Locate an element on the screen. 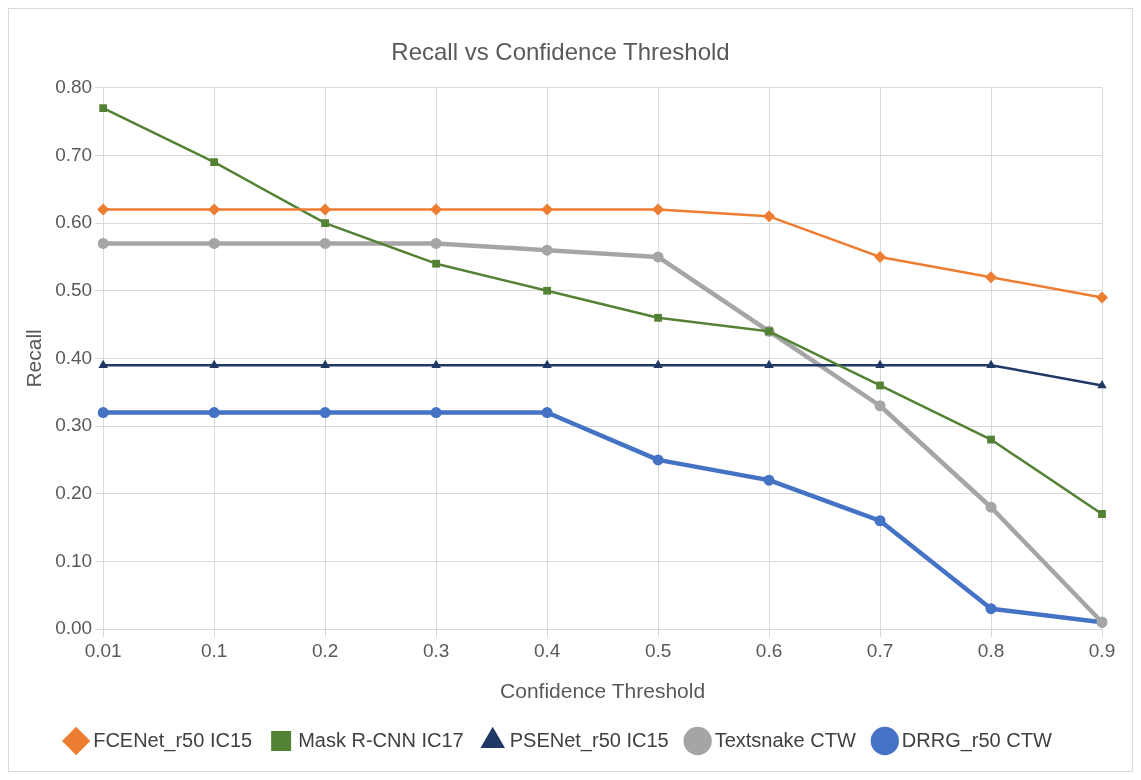 The height and width of the screenshot is (780, 1141). legend-label: Mask R-CNN IC17 is located at coordinates (381, 739).